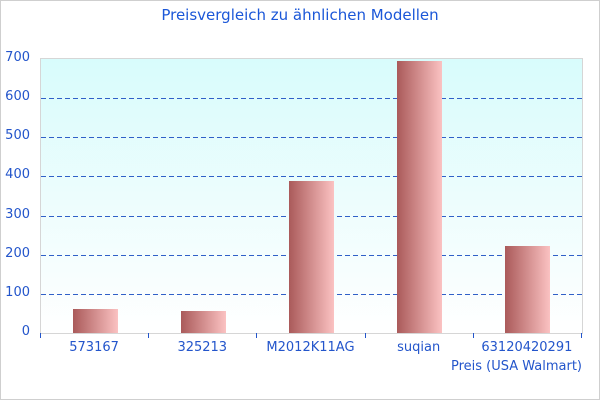 The image size is (600, 400). What do you see at coordinates (202, 347) in the screenshot?
I see `x-tick-label-325213: 325213` at bounding box center [202, 347].